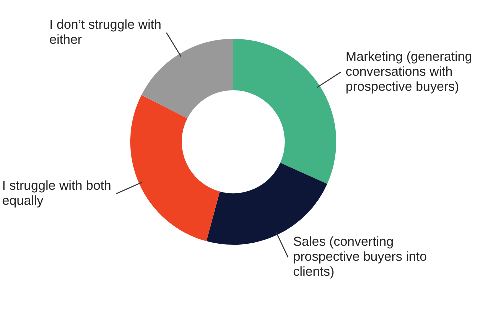 The image size is (495, 320). I want to click on slice-label: I don’t struggle with either, so click(106, 31).